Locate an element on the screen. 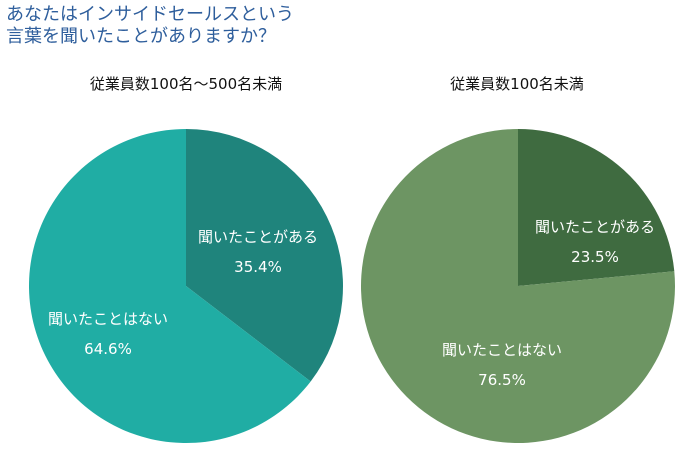  pie-title-right: 従業員数100名未満 is located at coordinates (517, 84).